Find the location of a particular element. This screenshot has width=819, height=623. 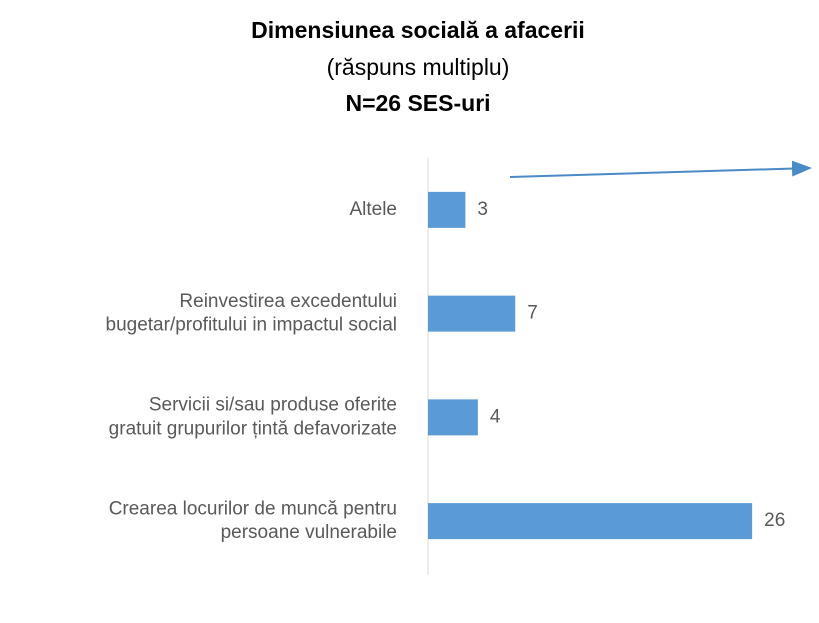

arrow is located at coordinates (660, 169).